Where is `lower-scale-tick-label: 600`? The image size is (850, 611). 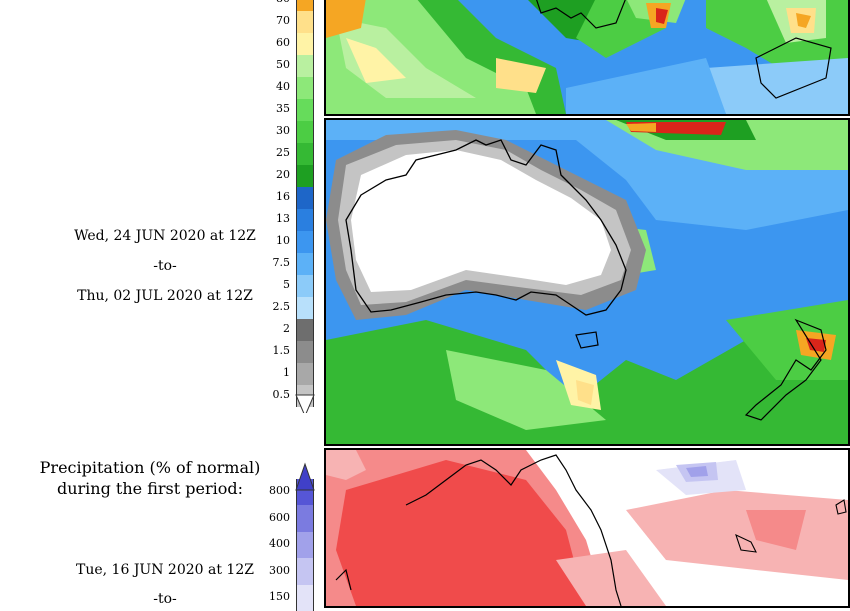
lower-scale-tick-label: 600 is located at coordinates (279, 517).